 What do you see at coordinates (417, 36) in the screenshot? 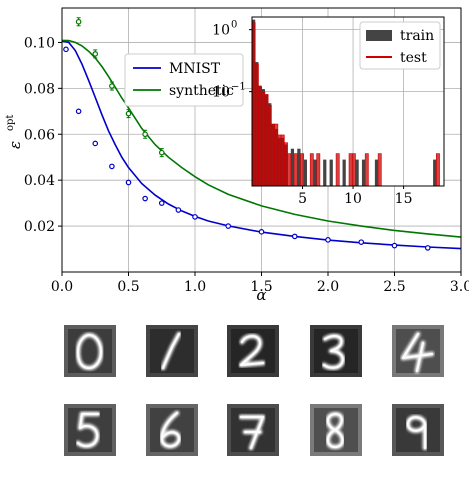
I see `legend-label-train: train` at bounding box center [417, 36].